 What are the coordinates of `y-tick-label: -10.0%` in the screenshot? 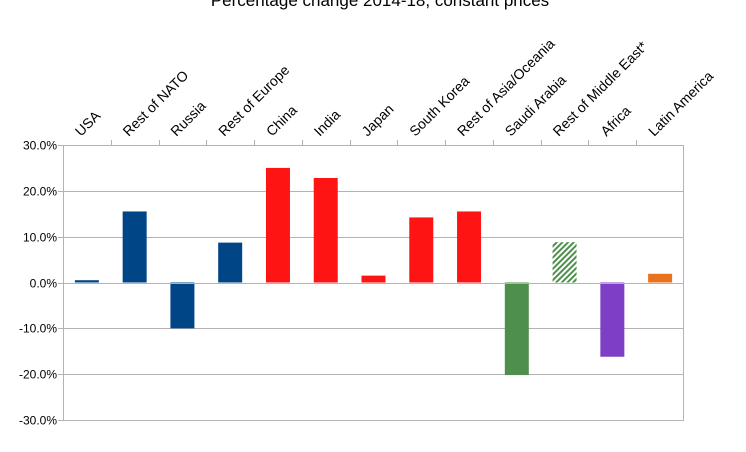 It's located at (38, 329).